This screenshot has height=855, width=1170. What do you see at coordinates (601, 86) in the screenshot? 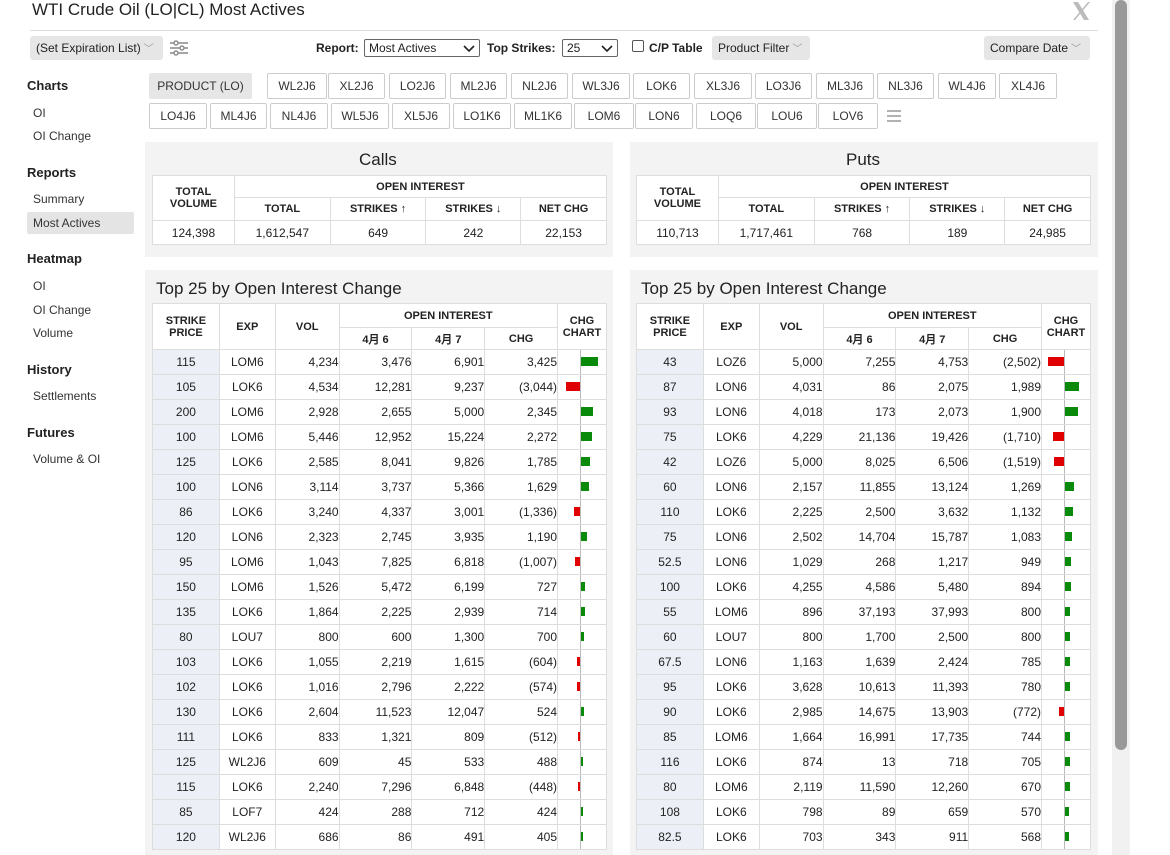
I see `product-chip: WL3J6` at bounding box center [601, 86].